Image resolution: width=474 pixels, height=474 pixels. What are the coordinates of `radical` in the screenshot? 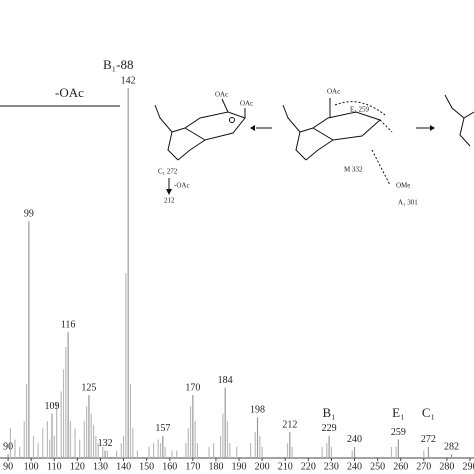 It's located at (232, 120).